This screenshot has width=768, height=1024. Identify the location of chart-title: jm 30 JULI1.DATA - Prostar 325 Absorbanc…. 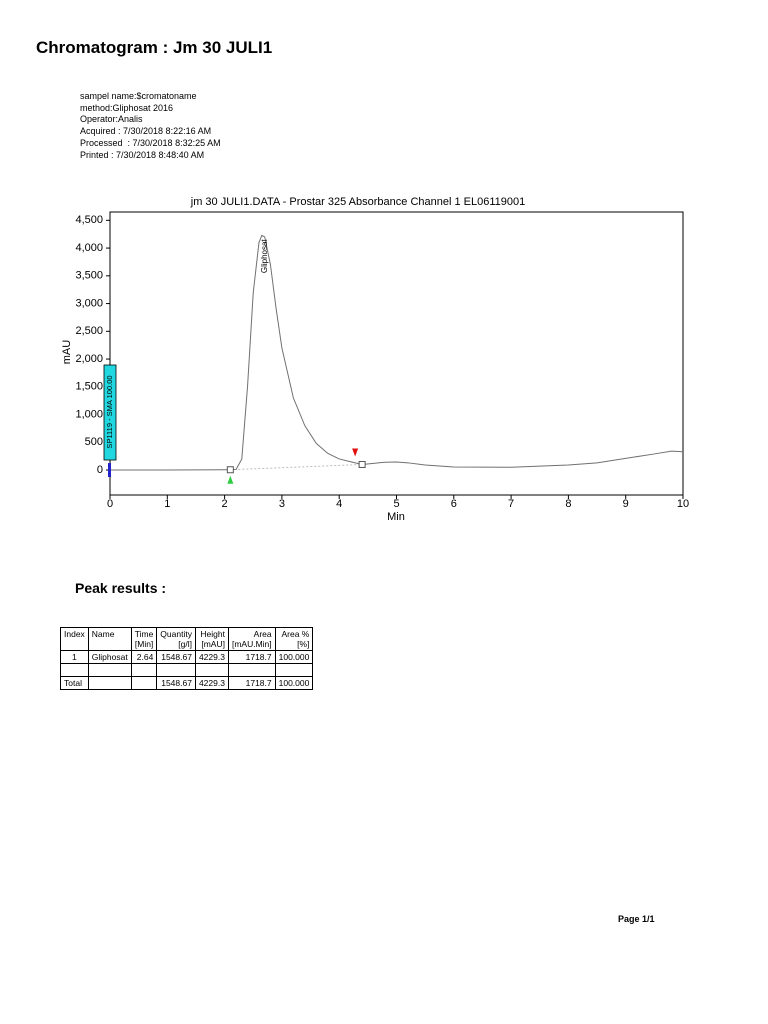
(357, 202).